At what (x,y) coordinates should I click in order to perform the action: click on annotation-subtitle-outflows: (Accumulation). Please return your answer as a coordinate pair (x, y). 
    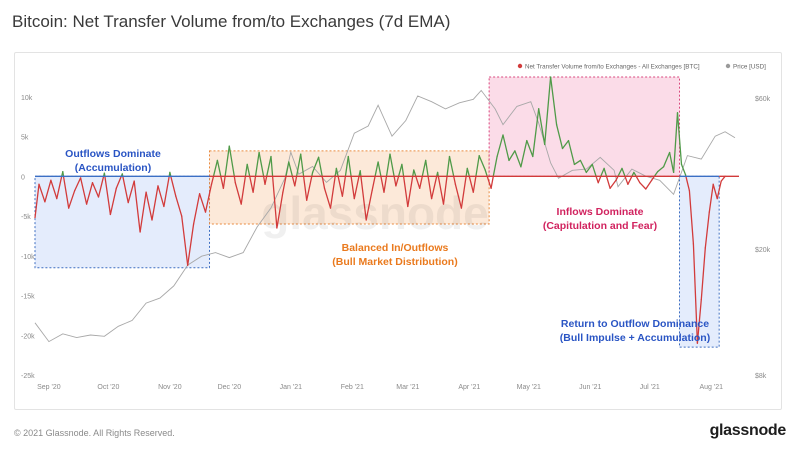
    Looking at the image, I should click on (113, 168).